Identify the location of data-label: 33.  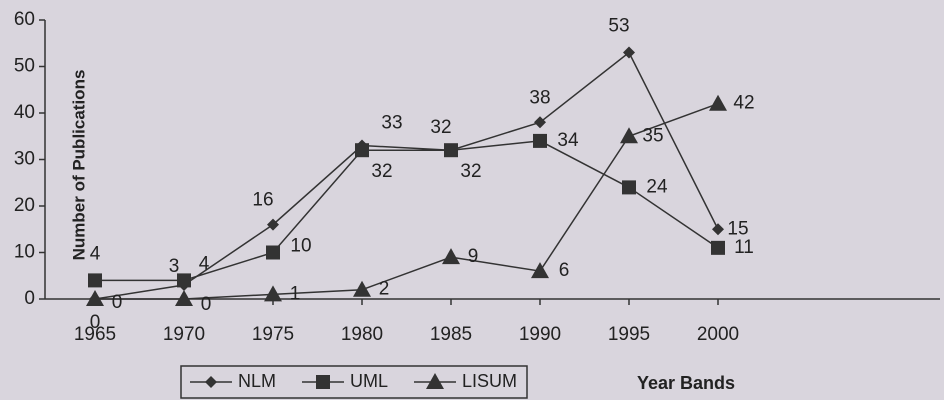
(391, 123).